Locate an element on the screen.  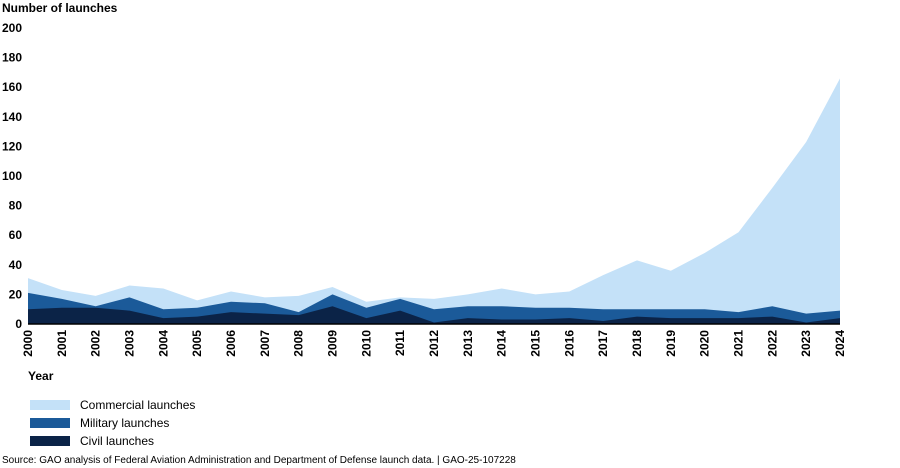
x-tick-label: 2011 is located at coordinates (400, 343).